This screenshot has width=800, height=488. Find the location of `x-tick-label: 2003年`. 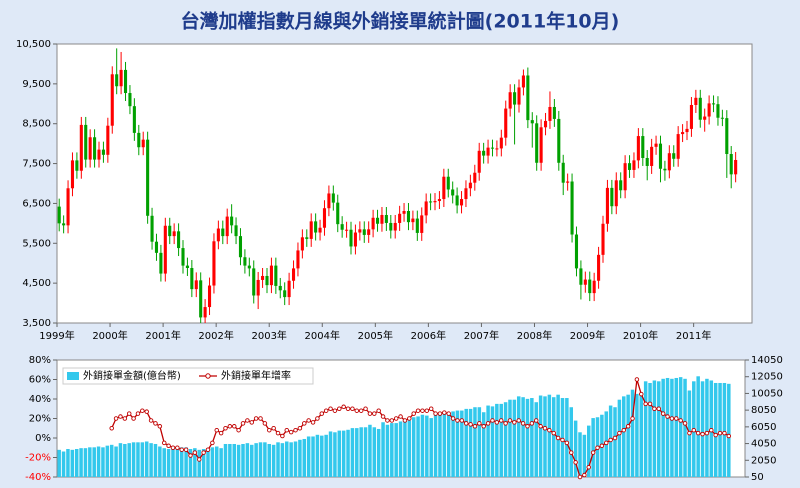

x-tick-label: 2003年 is located at coordinates (268, 335).